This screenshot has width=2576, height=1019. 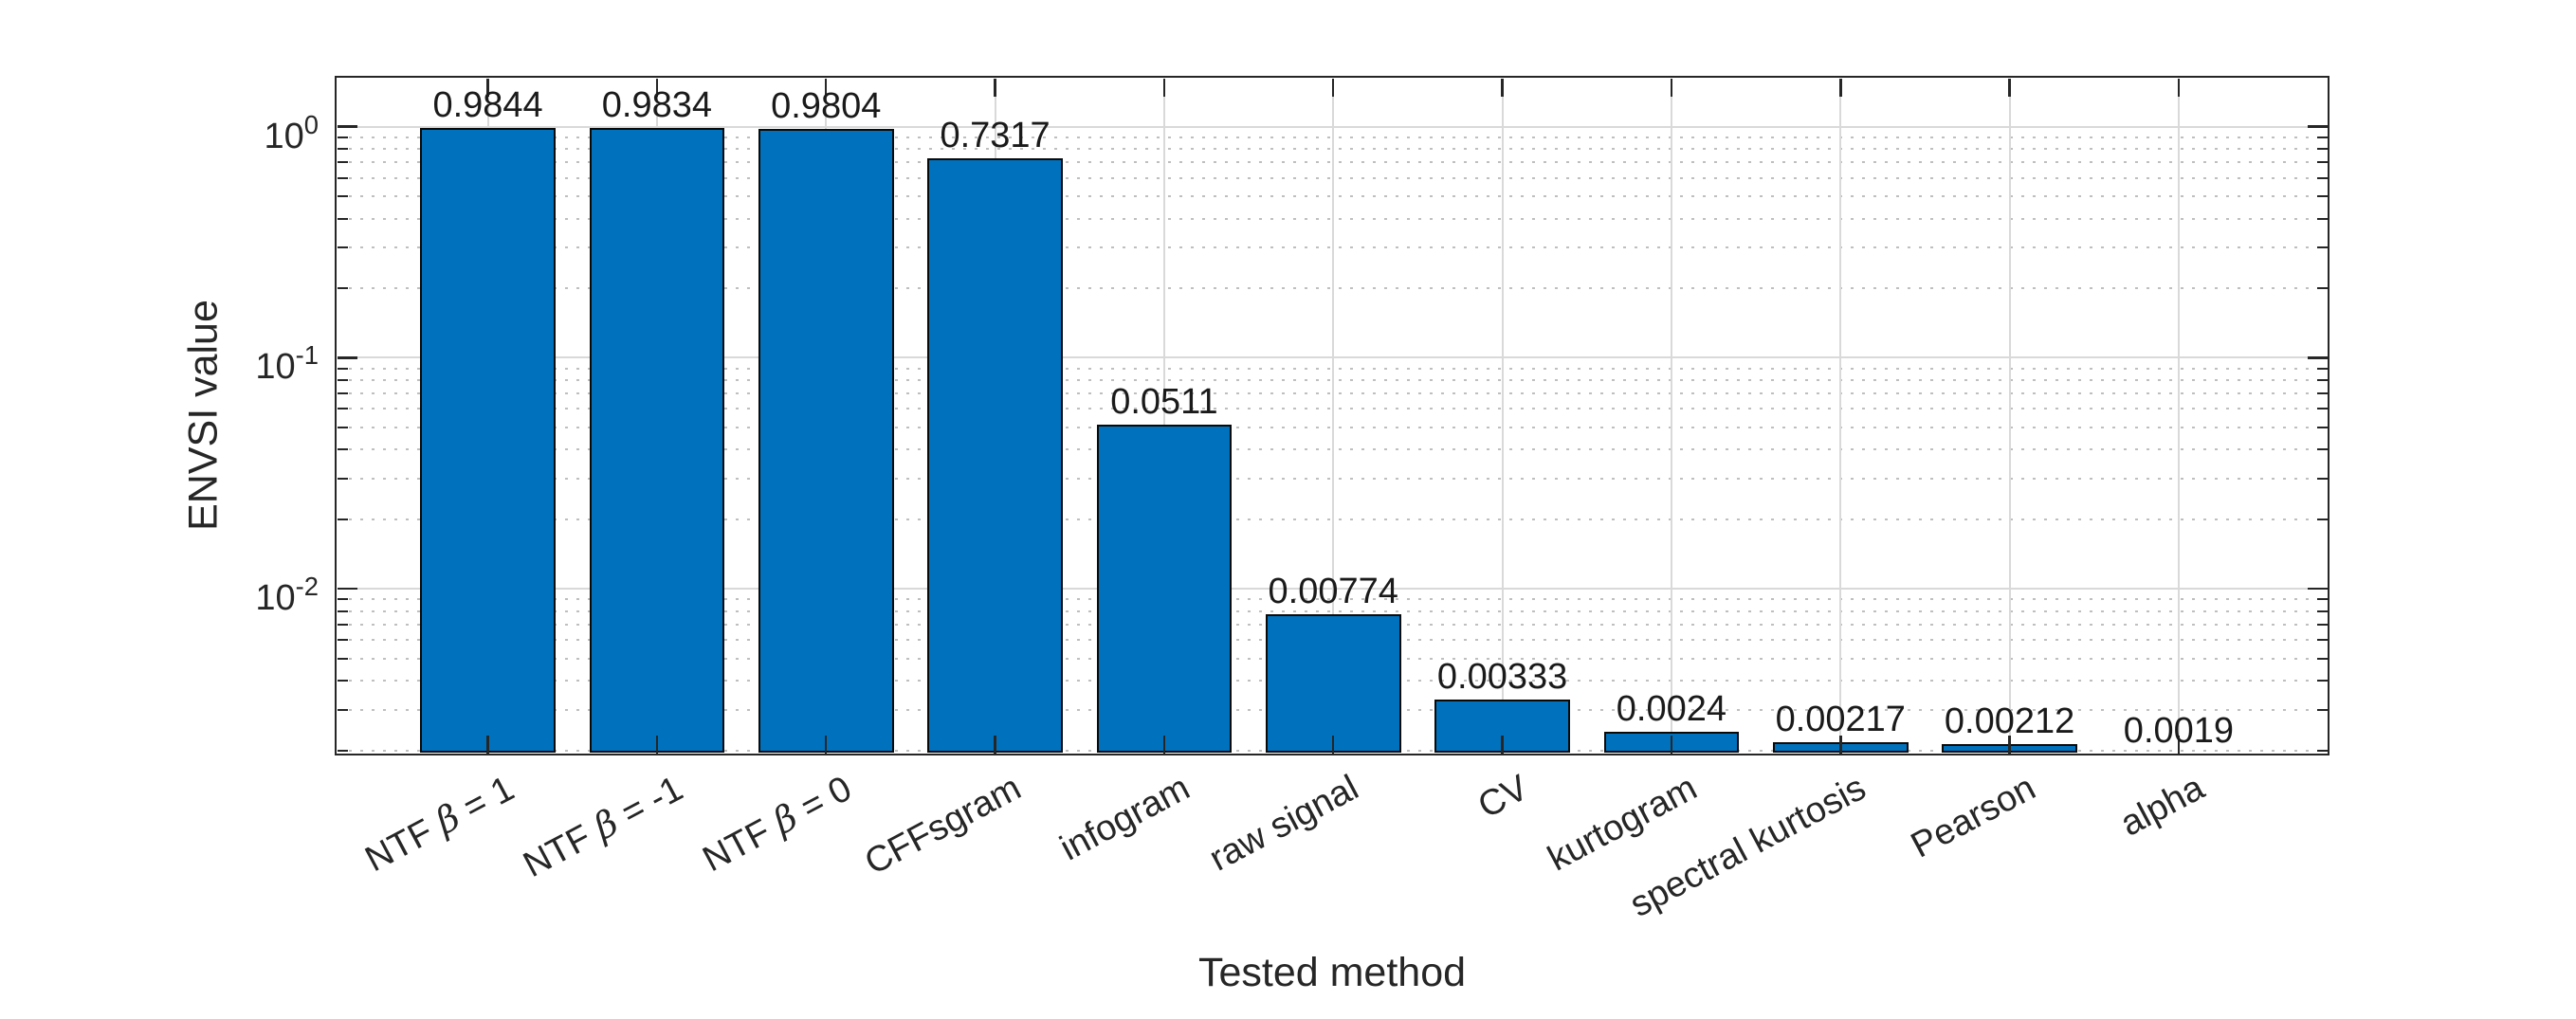 I want to click on y-tick-label: 10⁰, so click(x=292, y=132).